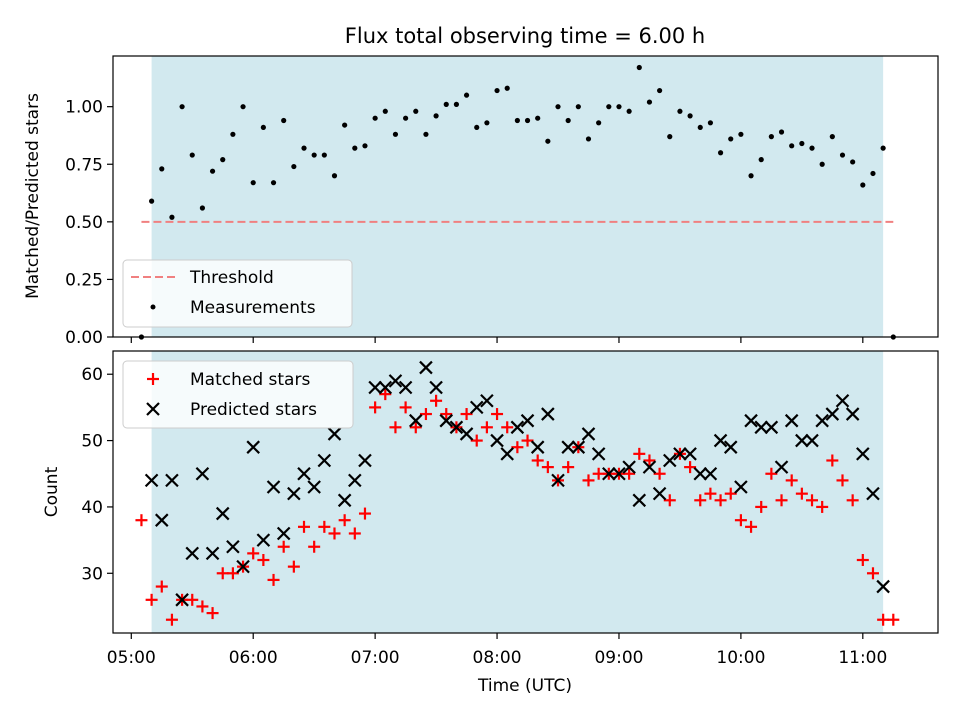 This screenshot has width=960, height=720. Describe the element at coordinates (231, 278) in the screenshot. I see `legend-threshold-label: Threshold` at that location.